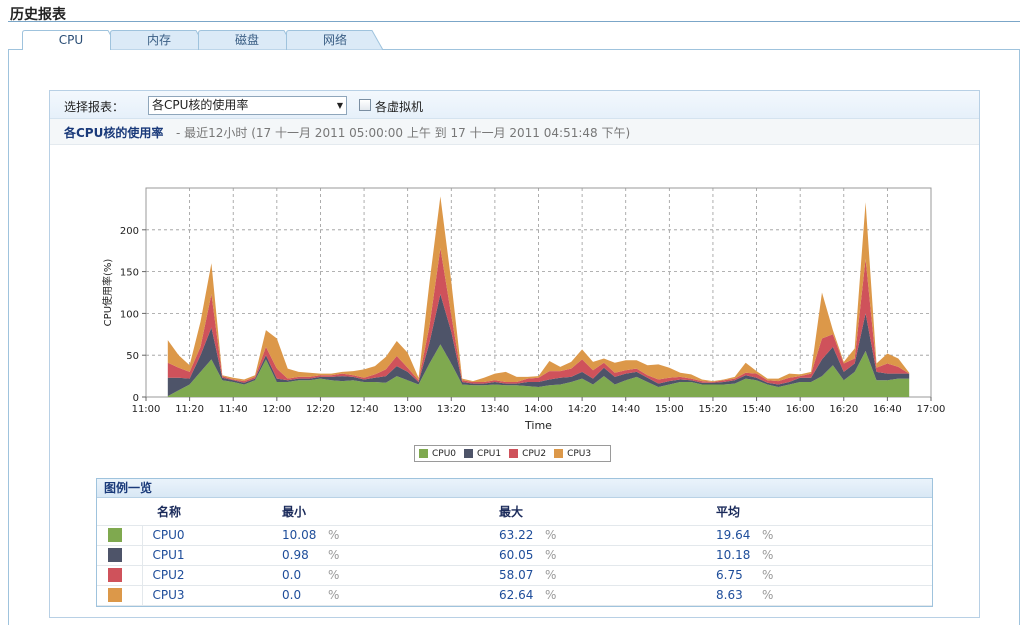 This screenshot has height=625, width=1024. I want to click on y-tick-label: 0, so click(136, 398).